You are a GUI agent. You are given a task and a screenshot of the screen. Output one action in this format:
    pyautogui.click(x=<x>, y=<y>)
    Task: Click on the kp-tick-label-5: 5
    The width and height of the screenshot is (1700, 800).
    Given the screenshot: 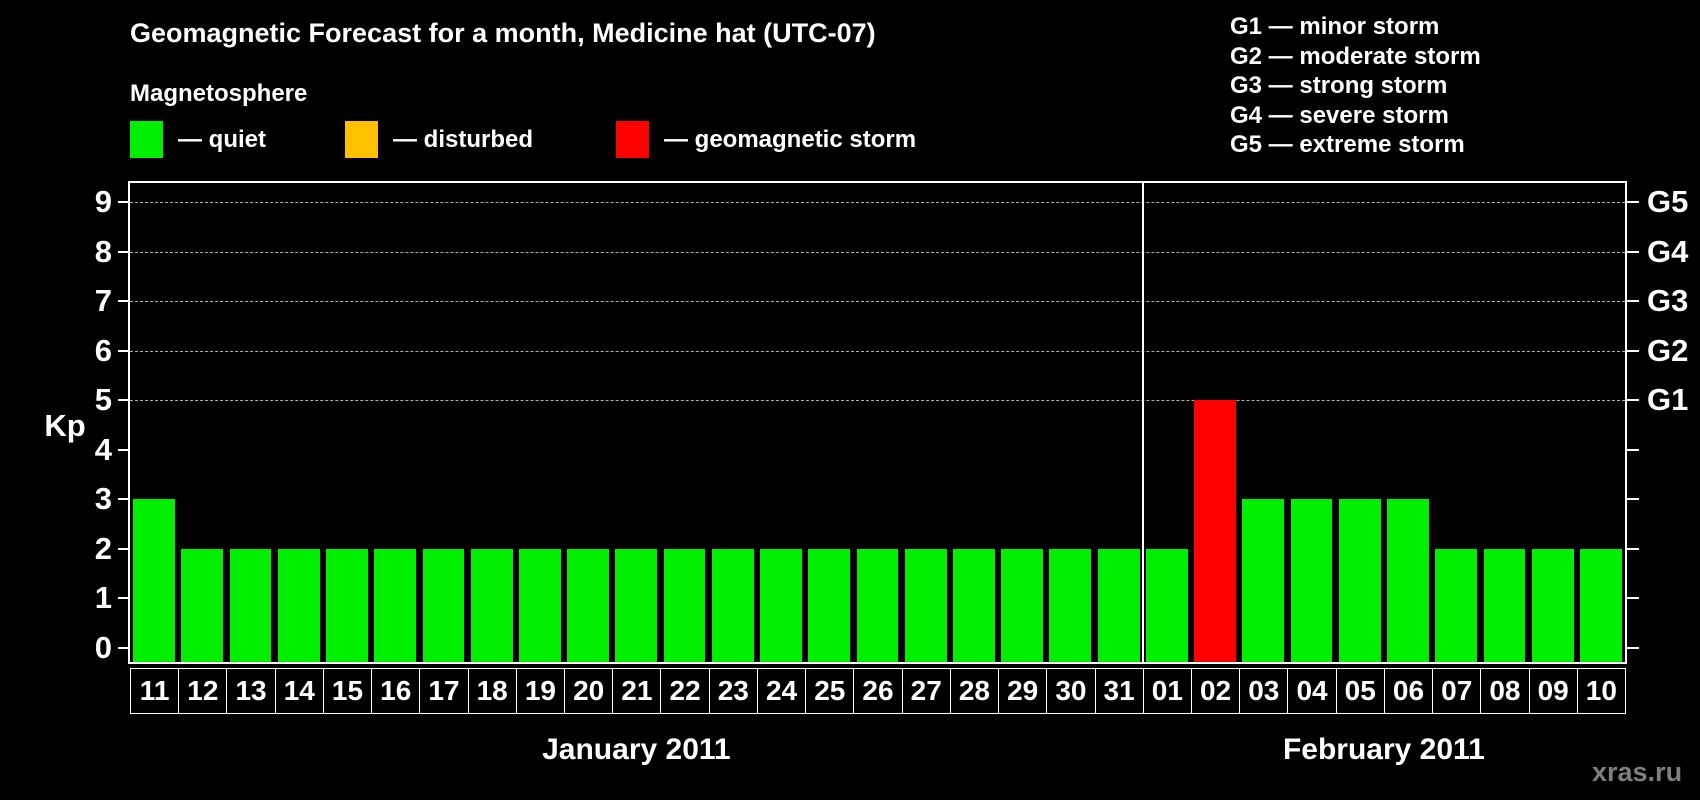 What is the action you would take?
    pyautogui.click(x=103, y=400)
    